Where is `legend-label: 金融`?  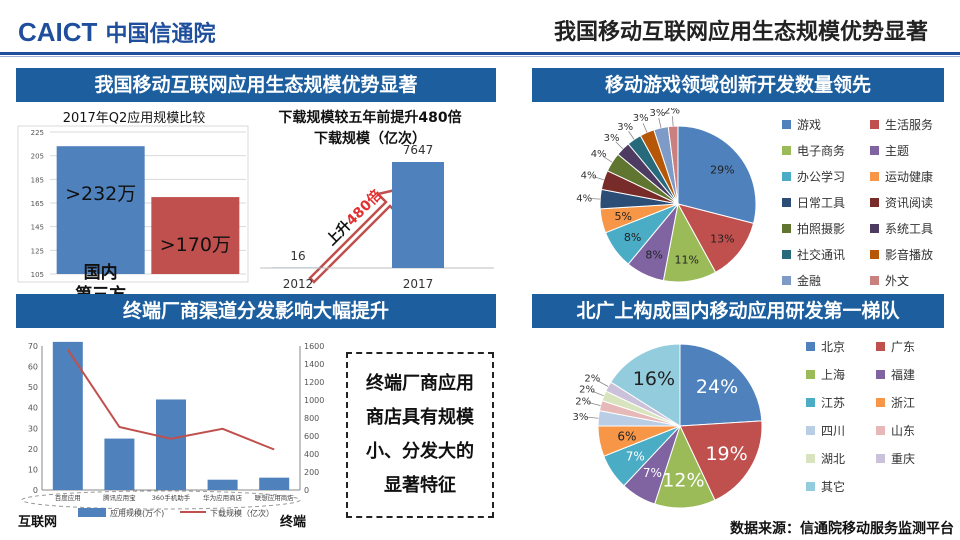 legend-label: 金融 is located at coordinates (809, 281).